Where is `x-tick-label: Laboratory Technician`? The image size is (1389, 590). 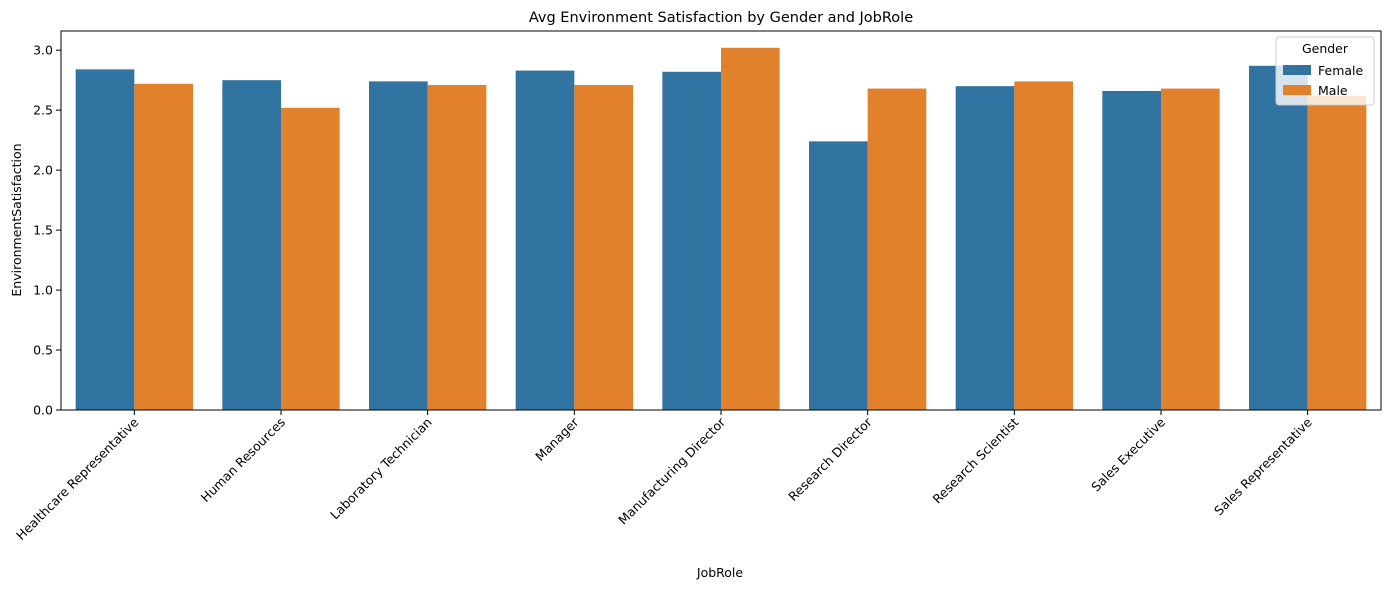 x-tick-label: Laboratory Technician is located at coordinates (381, 469).